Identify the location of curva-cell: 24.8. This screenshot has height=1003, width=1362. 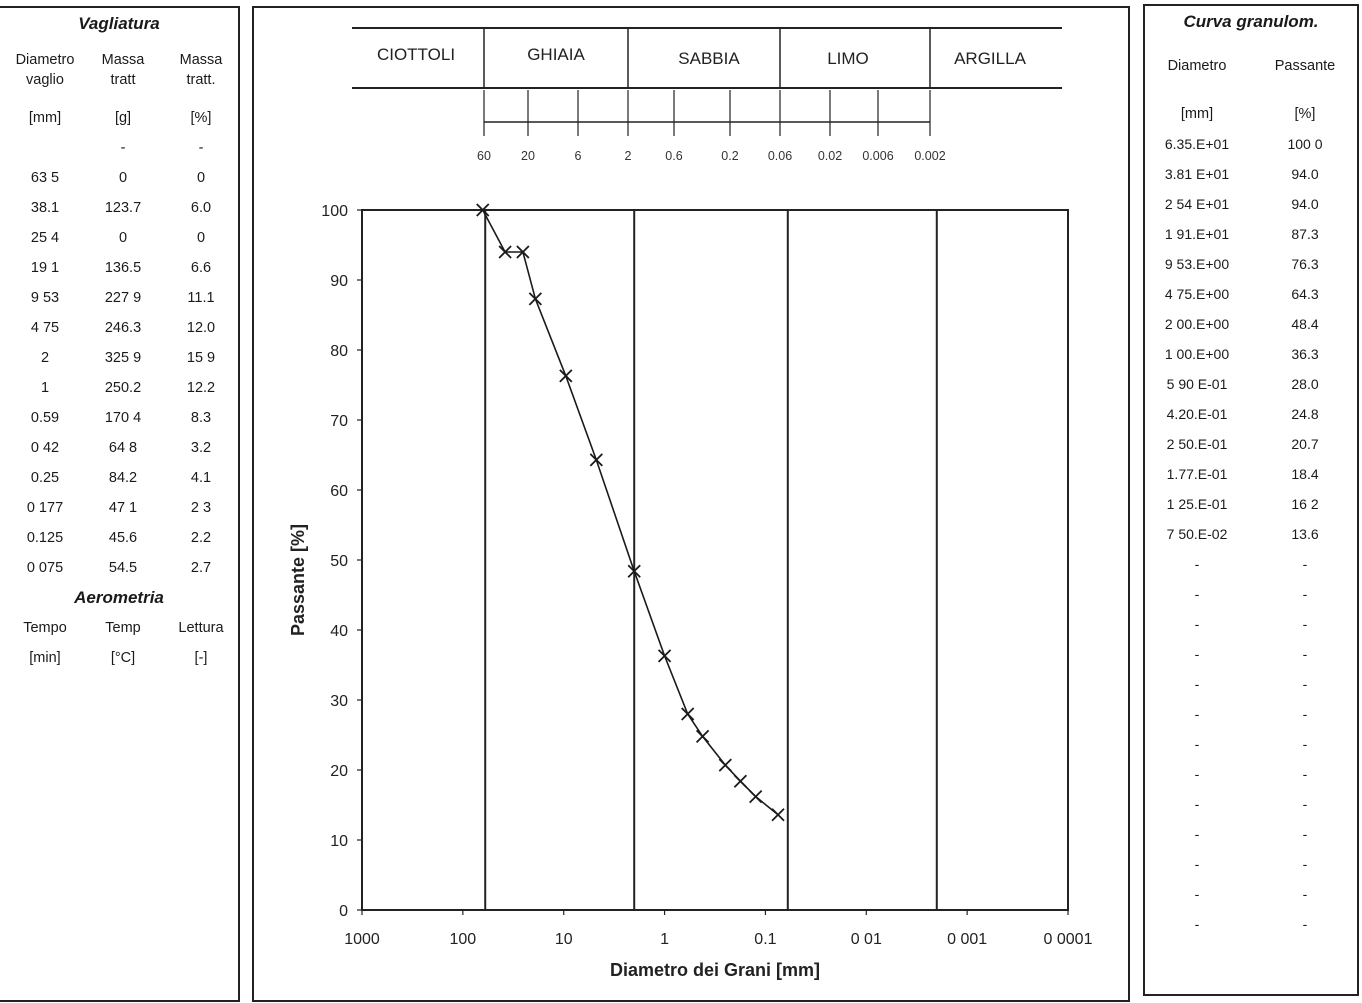
(1305, 414).